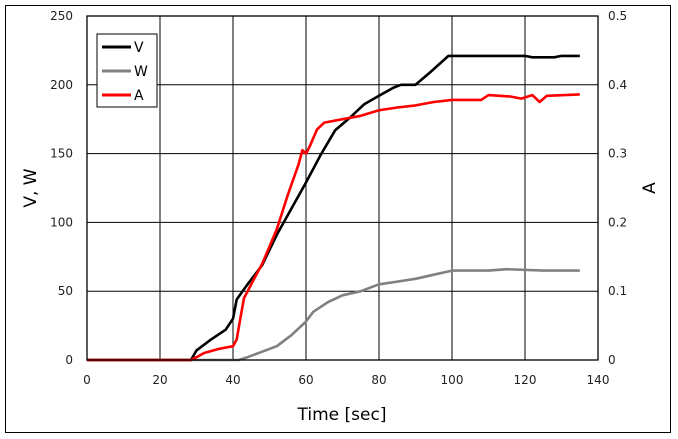 This screenshot has width=678, height=439. Describe the element at coordinates (65, 291) in the screenshot. I see `y-tick-label: 50` at that location.